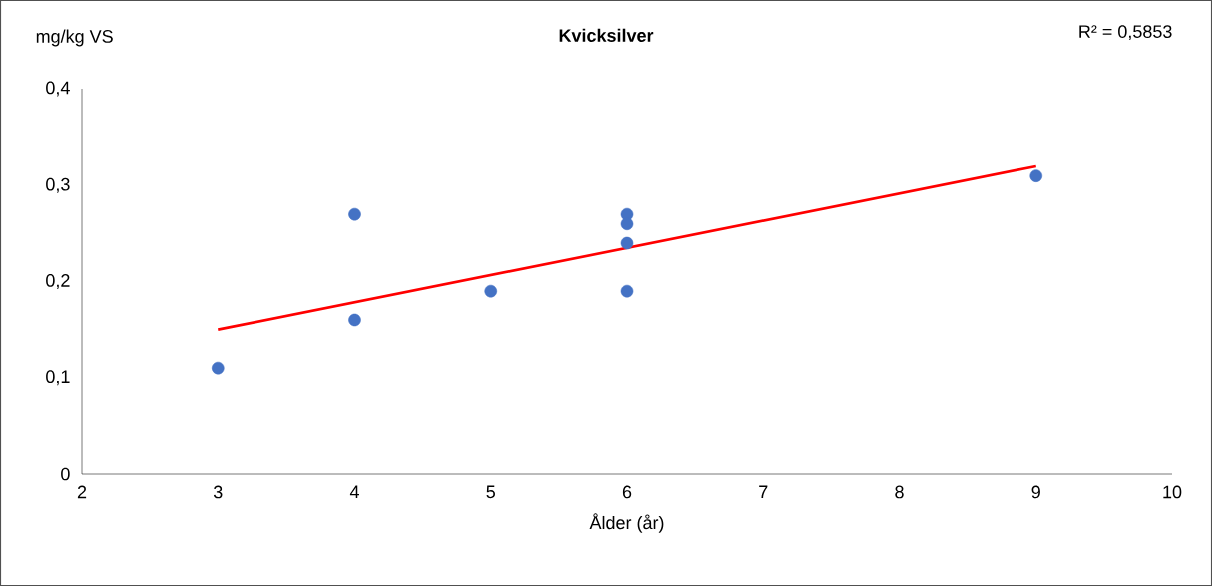 The width and height of the screenshot is (1212, 586). I want to click on x-axis-title: Ålder (år), so click(626, 523).